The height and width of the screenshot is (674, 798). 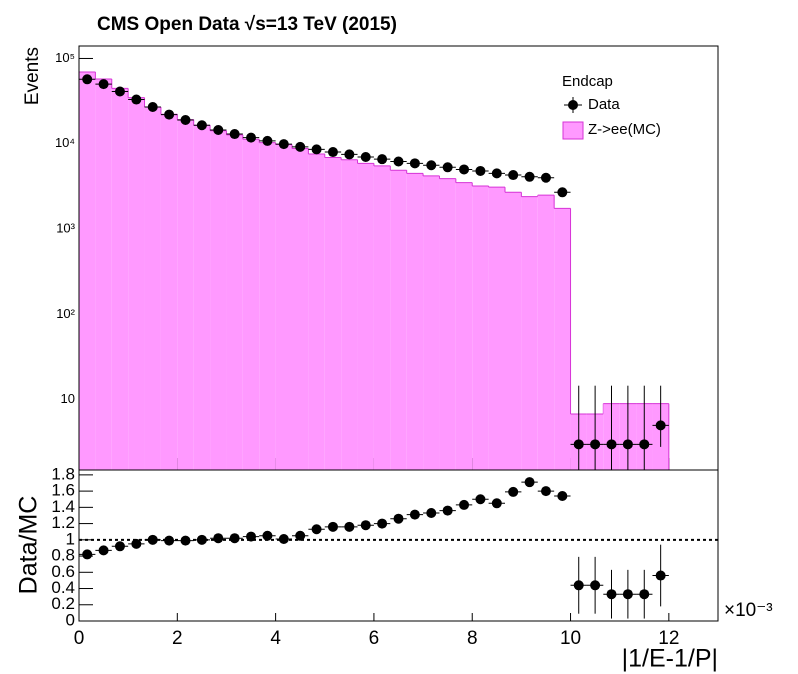 I want to click on x-multiplier: ×10⁻³, so click(x=748, y=610).